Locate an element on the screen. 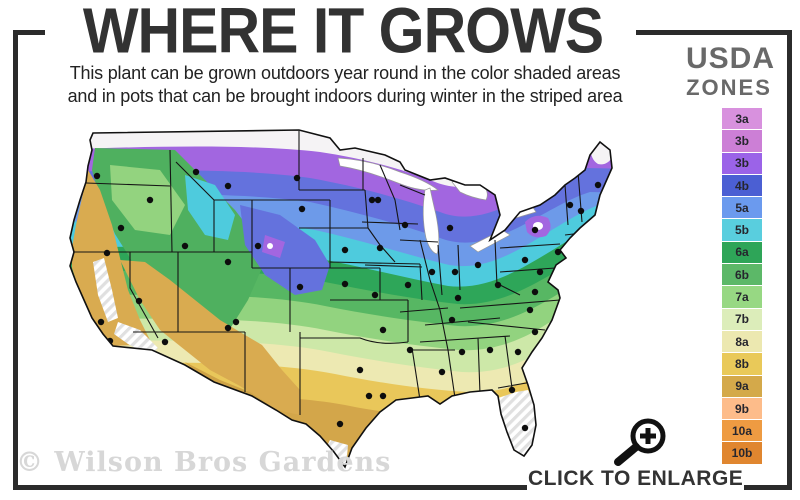  frame-border-bottom-right is located at coordinates (768, 487).